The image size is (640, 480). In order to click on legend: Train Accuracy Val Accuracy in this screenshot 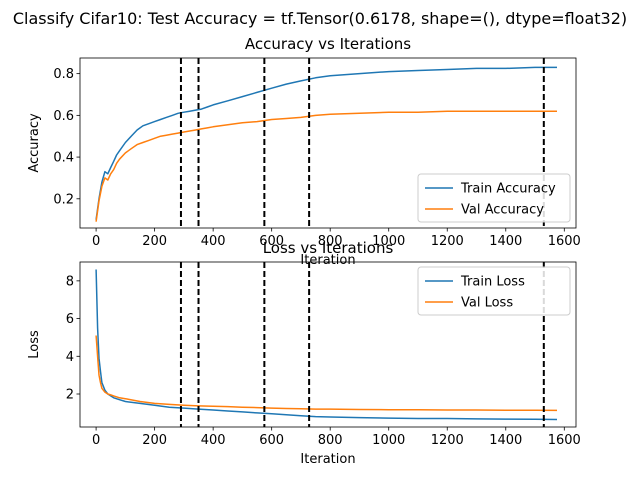, I will do `click(494, 198)`.